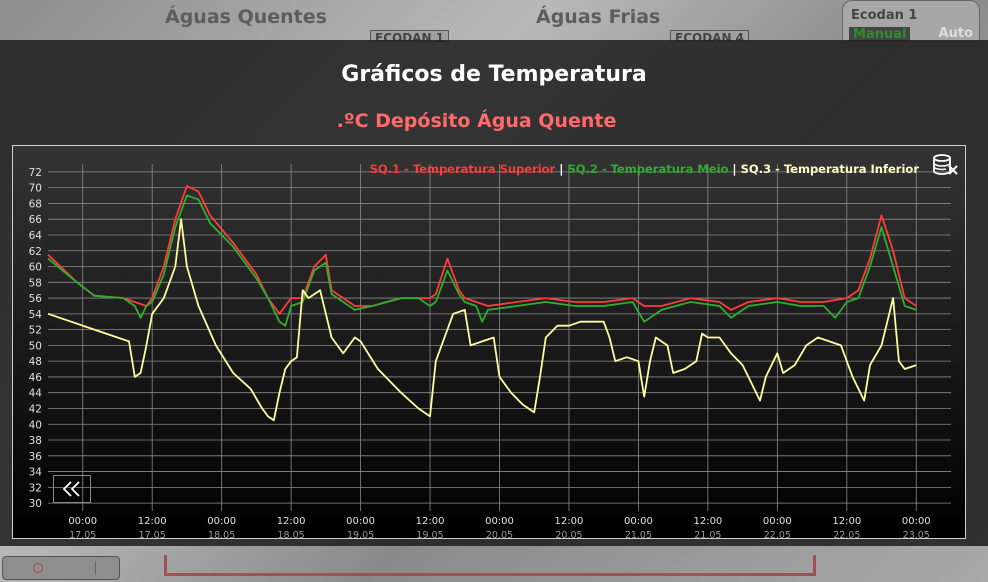 The height and width of the screenshot is (582, 988). Describe the element at coordinates (35, 283) in the screenshot. I see `y-tick-label: 58` at that location.